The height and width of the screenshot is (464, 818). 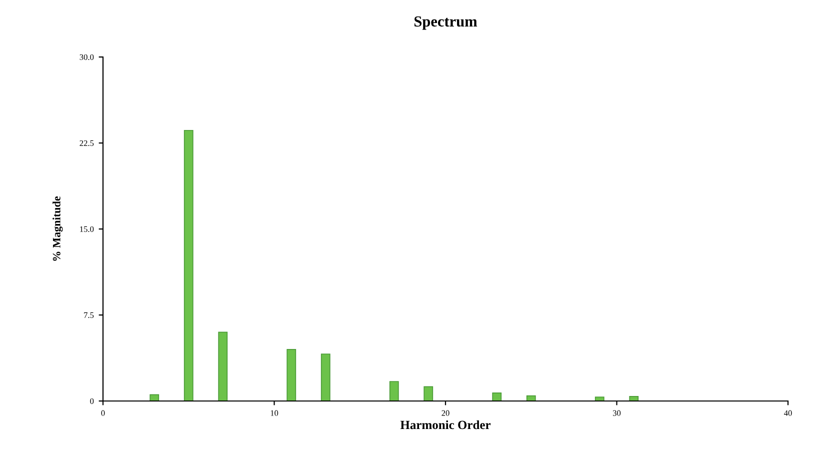 What do you see at coordinates (87, 57) in the screenshot?
I see `y-tick-label: 30.0` at bounding box center [87, 57].